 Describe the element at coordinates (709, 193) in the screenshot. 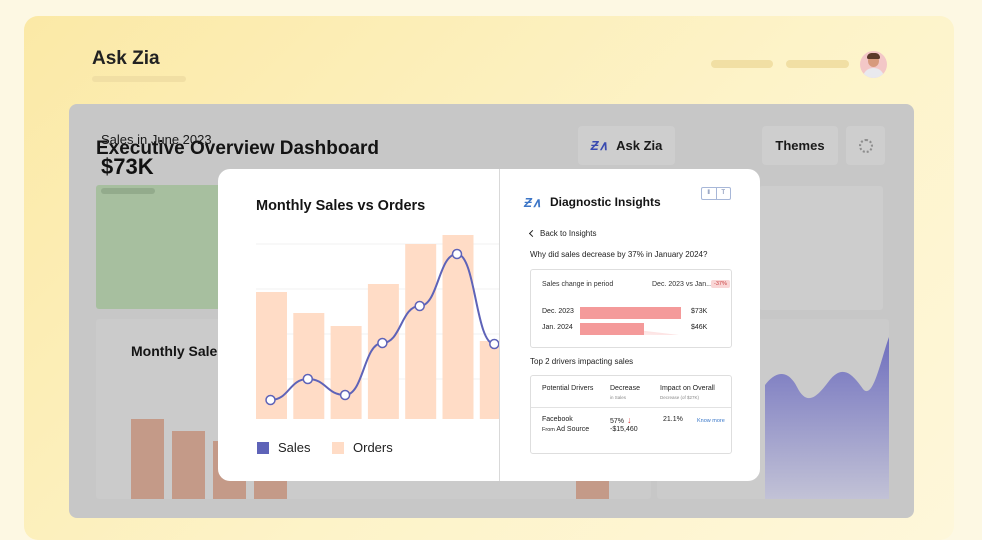

I see `chart-view-icon: ⫴` at that location.